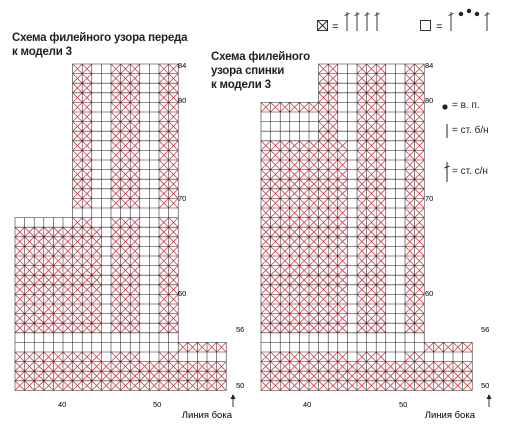 This screenshot has height=427, width=512. What do you see at coordinates (233, 400) in the screenshot?
I see `front-side-arrow-icon` at bounding box center [233, 400].